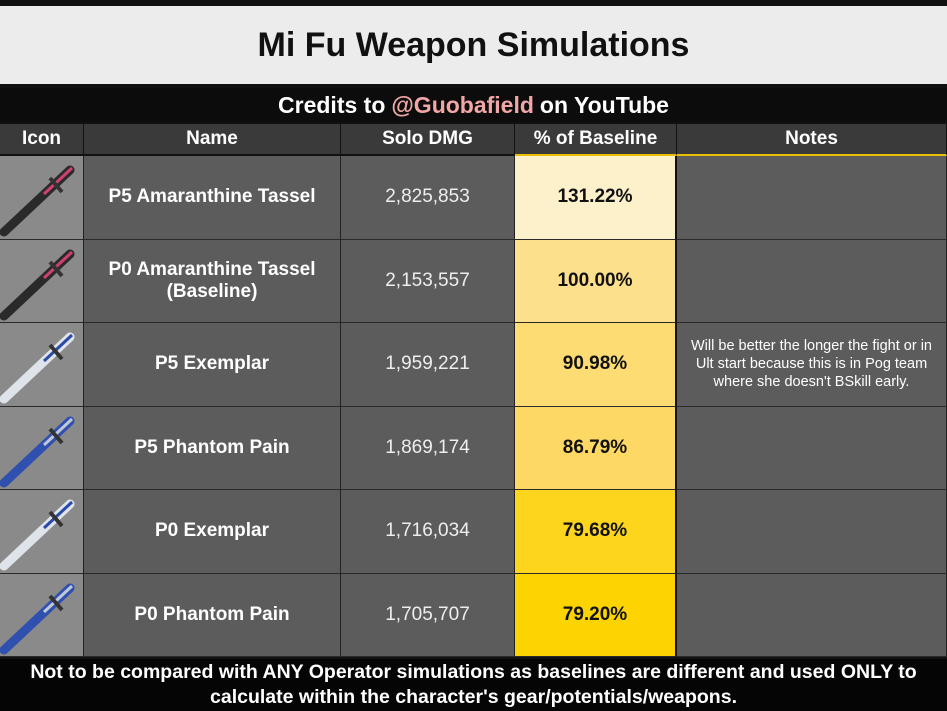 The image size is (947, 711). I want to click on percent-baseline: 100.00%, so click(596, 281).